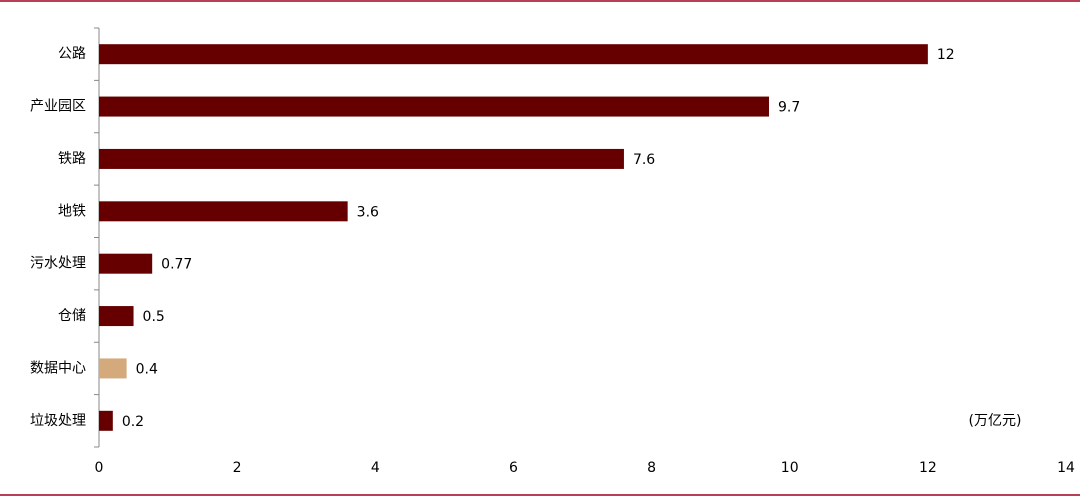 The image size is (1080, 497). Describe the element at coordinates (995, 421) in the screenshot. I see `unit-label: (万亿元)` at that location.